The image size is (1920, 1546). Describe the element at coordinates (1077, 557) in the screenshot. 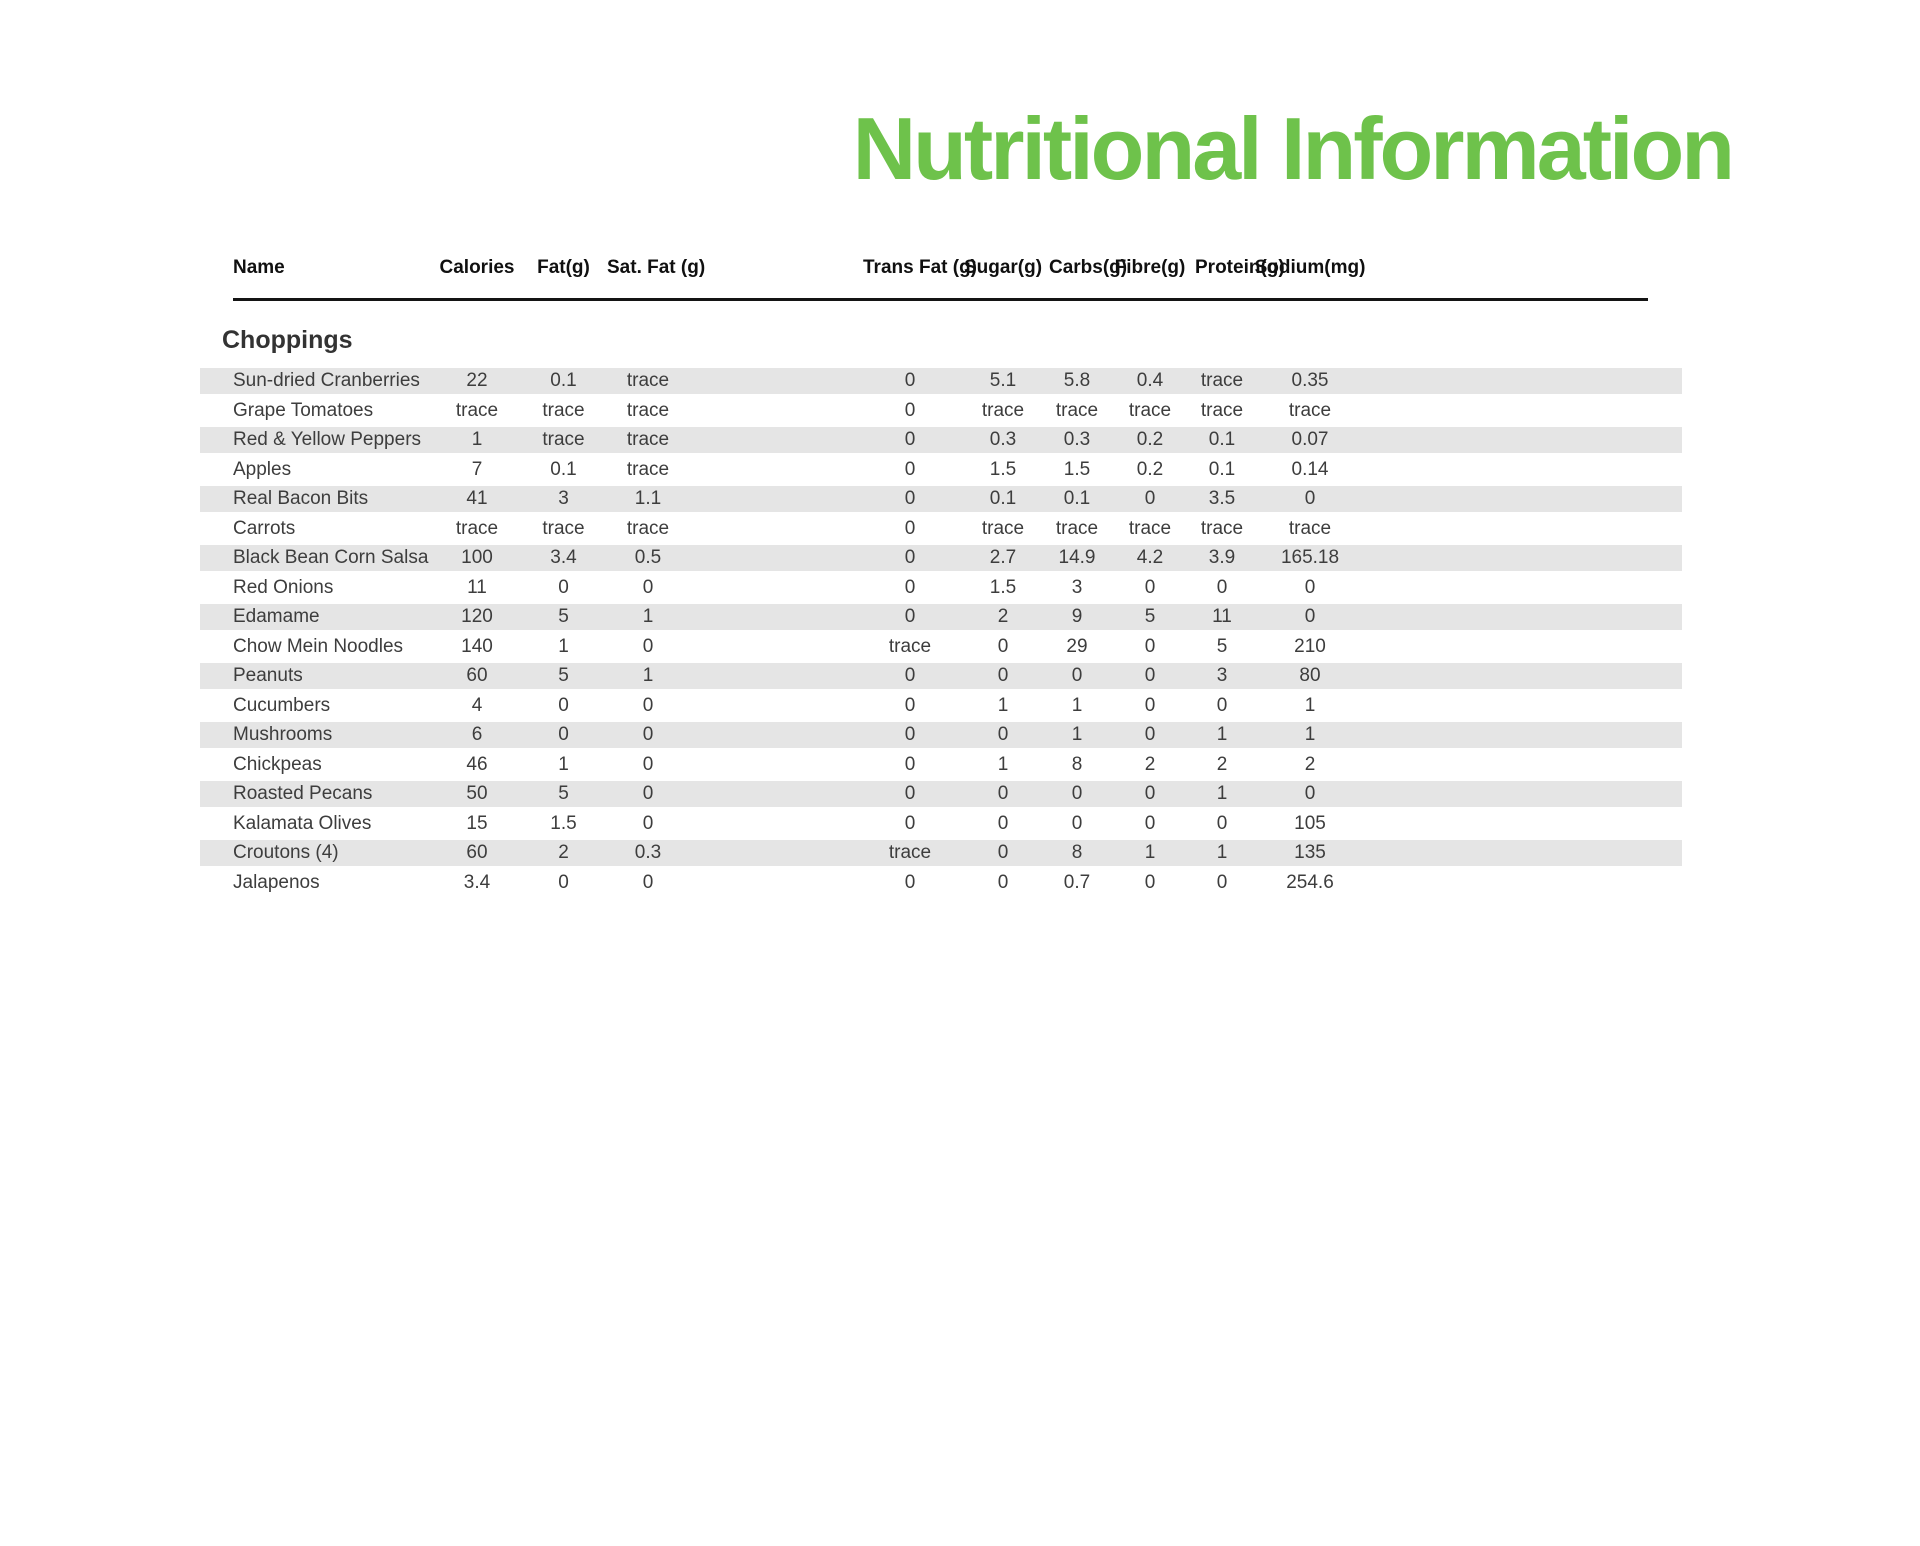

I see `cell-carbs: 14.9` at that location.